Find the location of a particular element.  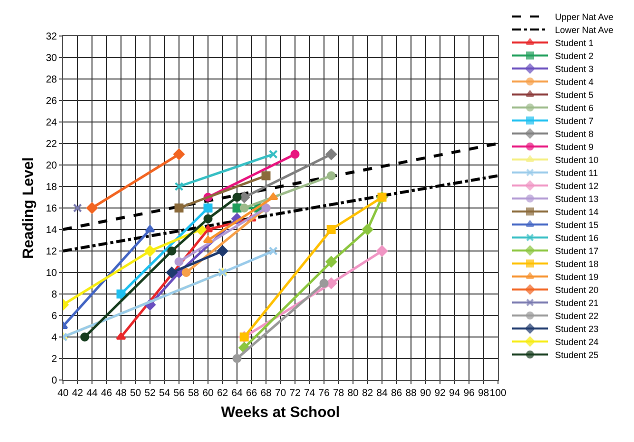

x-tick-label: 90 is located at coordinates (426, 393).